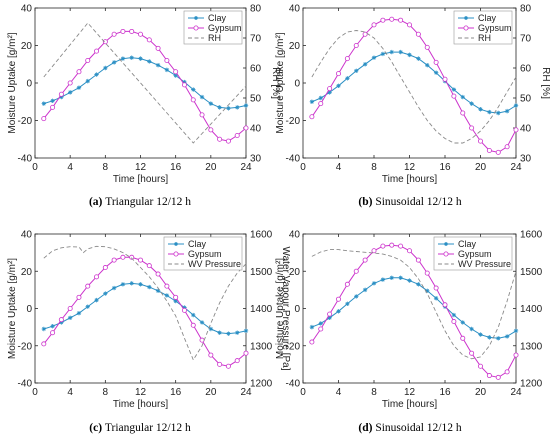 Image resolution: width=550 pixels, height=436 pixels. What do you see at coordinates (261, 384) in the screenshot?
I see `y2-tick-label: 1200` at bounding box center [261, 384].